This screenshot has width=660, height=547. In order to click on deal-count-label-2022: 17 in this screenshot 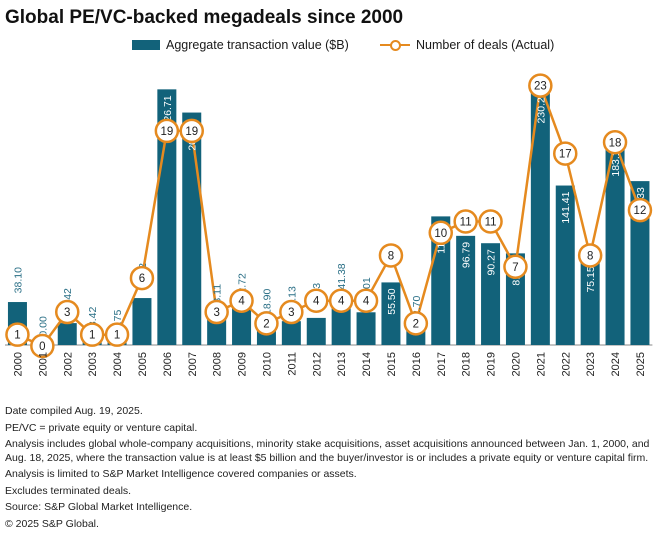, I will do `click(565, 155)`.